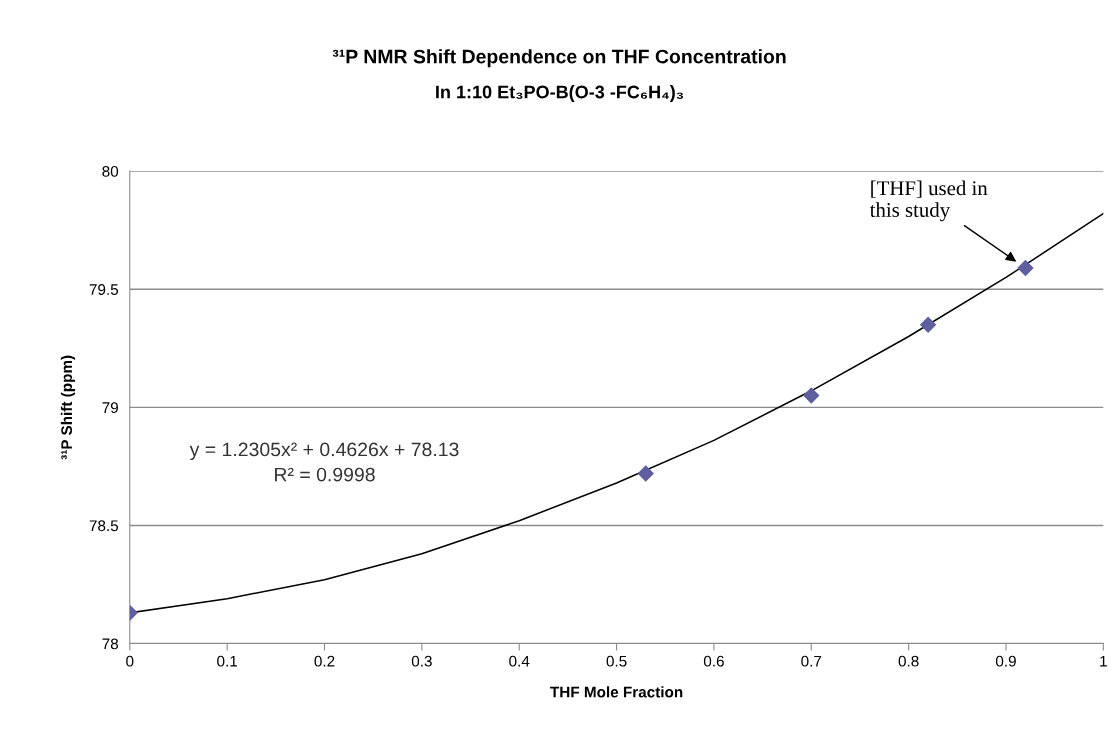 The width and height of the screenshot is (1119, 744). Describe the element at coordinates (421, 661) in the screenshot. I see `x-tick-label: 0.3` at that location.